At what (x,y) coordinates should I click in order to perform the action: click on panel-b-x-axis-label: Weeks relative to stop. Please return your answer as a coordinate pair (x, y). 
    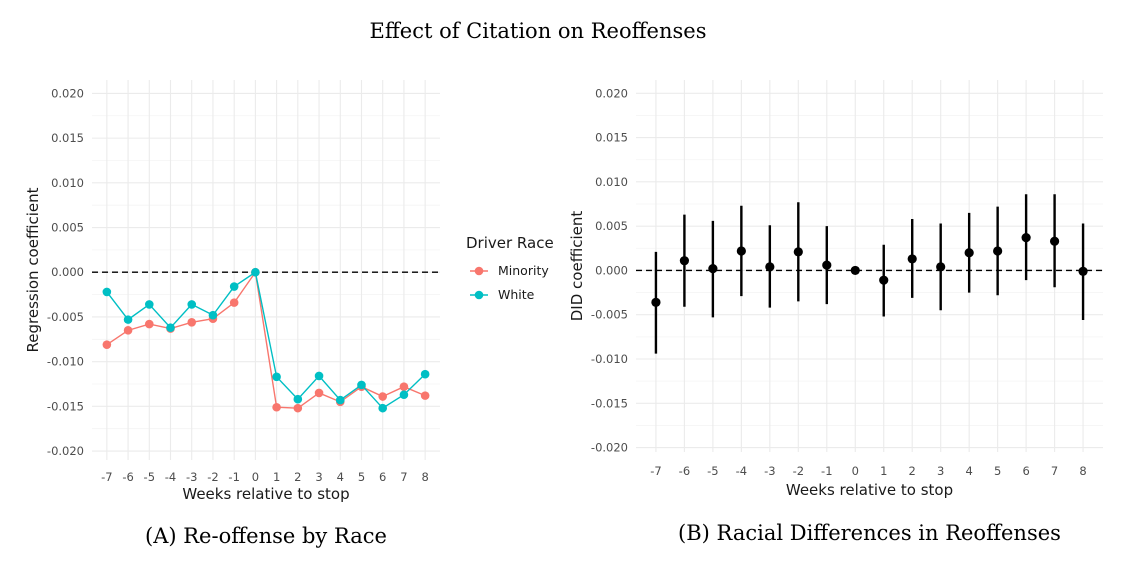
    Looking at the image, I should click on (869, 490).